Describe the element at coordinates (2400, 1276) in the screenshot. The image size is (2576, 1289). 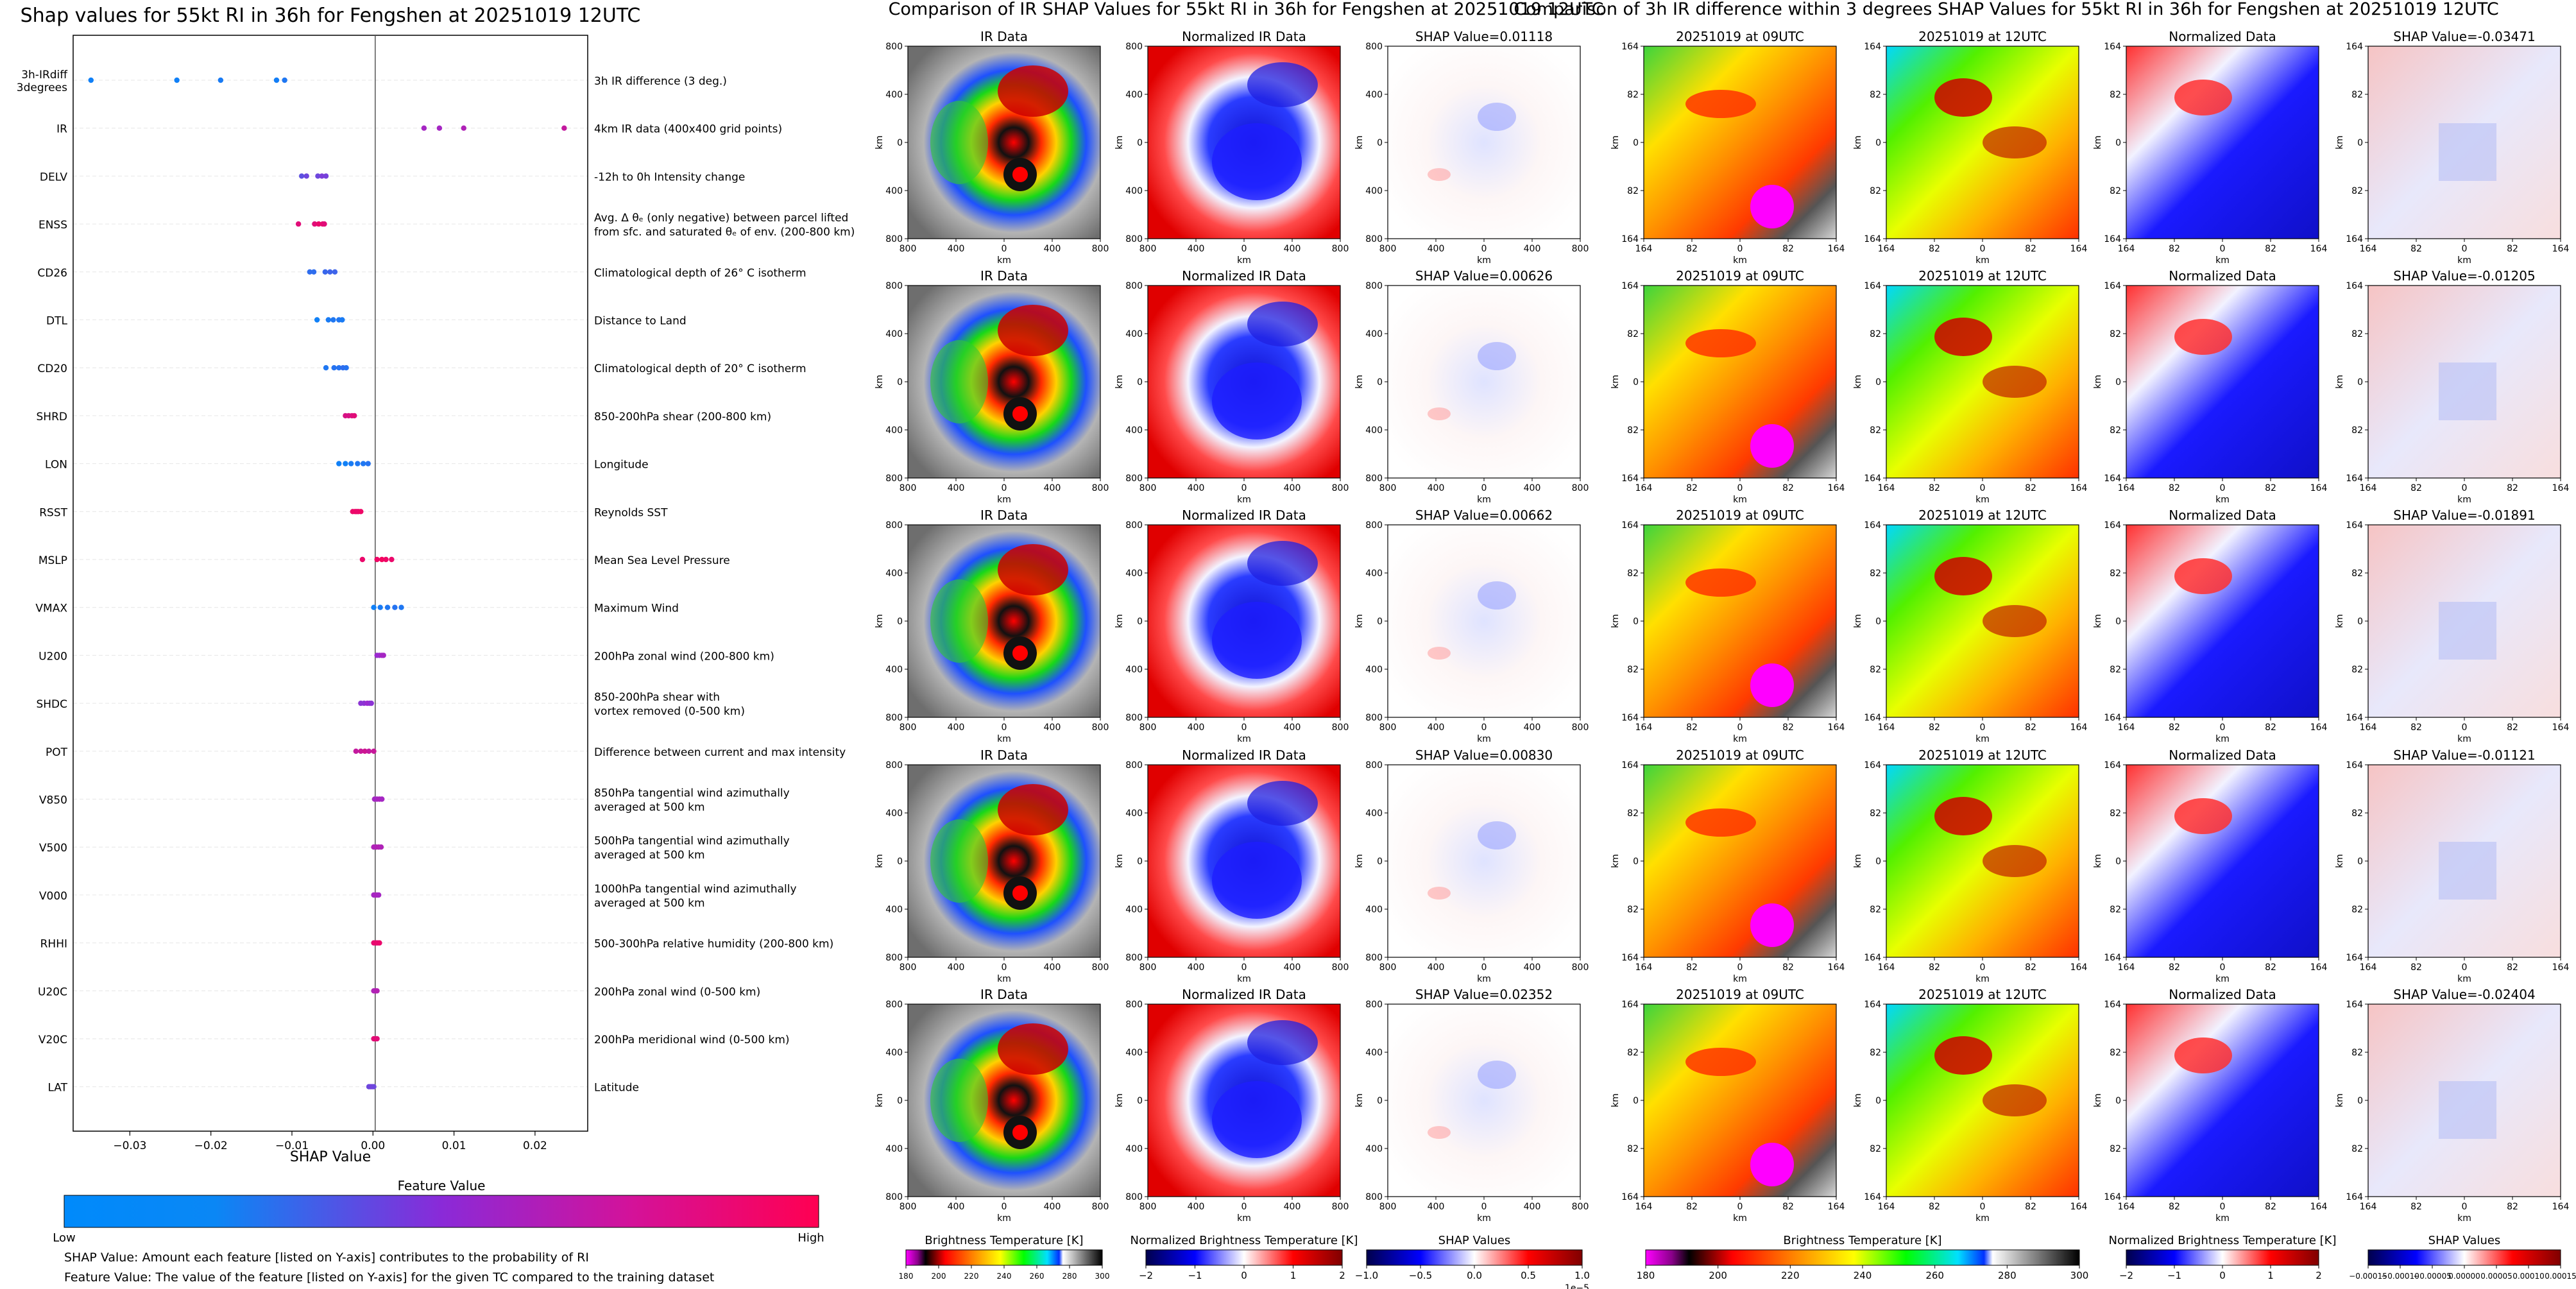
I see `colorbar-tick-label: −0.00010` at that location.